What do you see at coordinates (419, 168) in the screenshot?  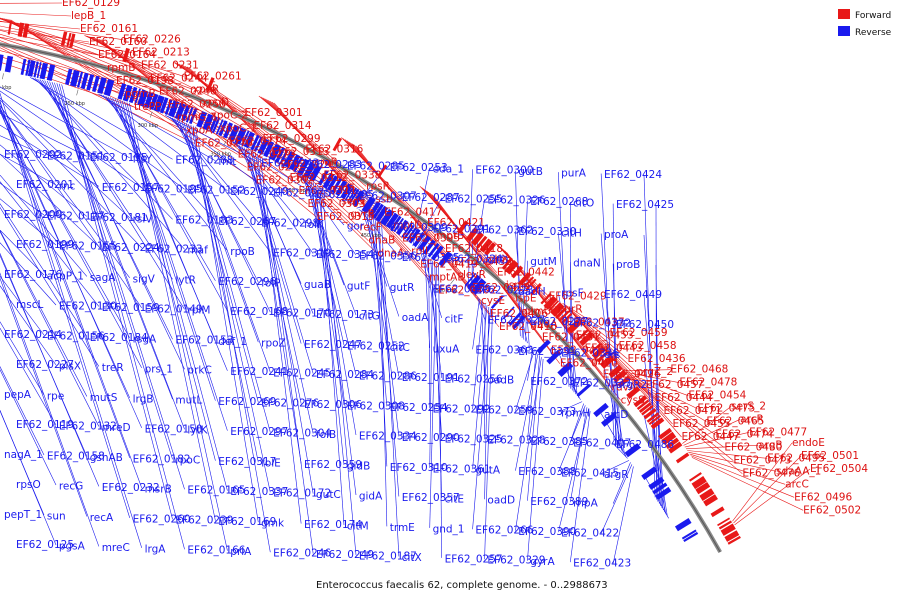 I see `reverse-gene-label-126: EF62_0253` at bounding box center [419, 168].